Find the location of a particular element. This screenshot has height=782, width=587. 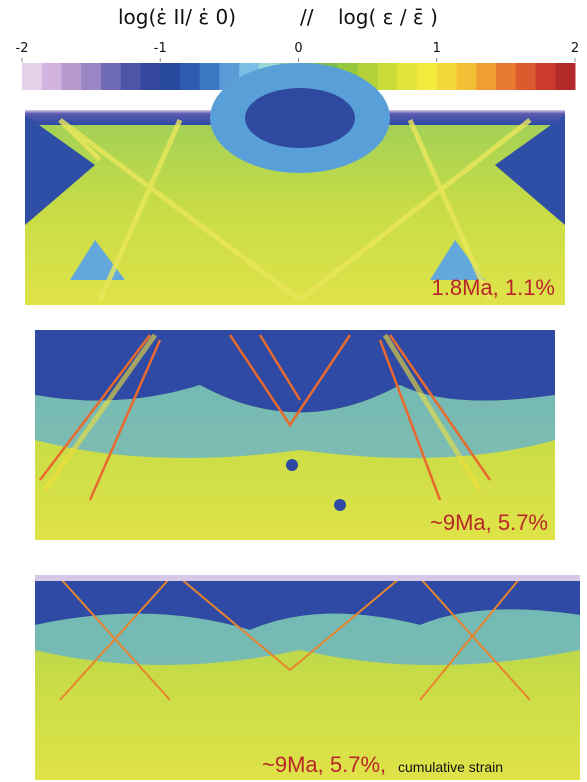

title-left: log(ε̇ II/ ε̇ 0) is located at coordinates (177, 17).